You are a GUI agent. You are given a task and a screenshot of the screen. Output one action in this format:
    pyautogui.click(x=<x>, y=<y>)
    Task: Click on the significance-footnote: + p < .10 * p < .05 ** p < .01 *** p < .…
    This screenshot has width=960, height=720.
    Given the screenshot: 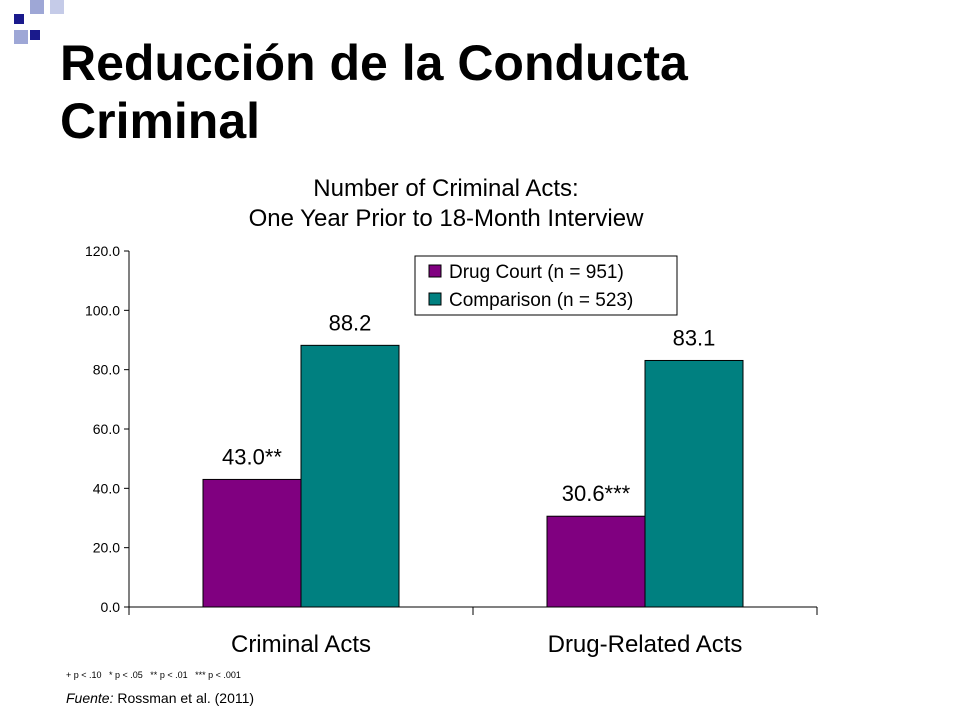 What is the action you would take?
    pyautogui.click(x=153, y=675)
    